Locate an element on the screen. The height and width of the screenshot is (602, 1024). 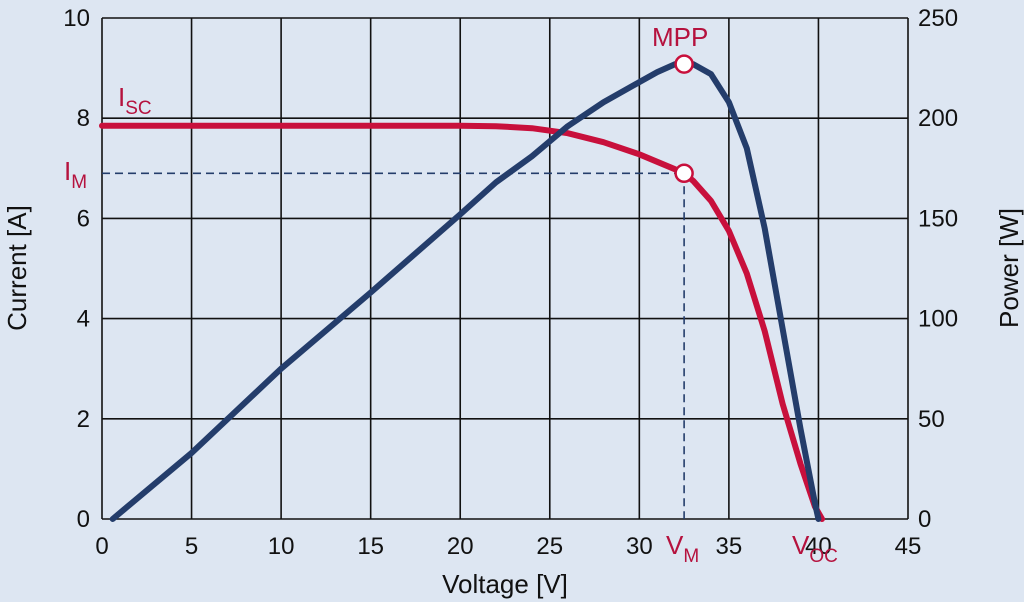
y-right-tick-label: 0 is located at coordinates (924, 519).